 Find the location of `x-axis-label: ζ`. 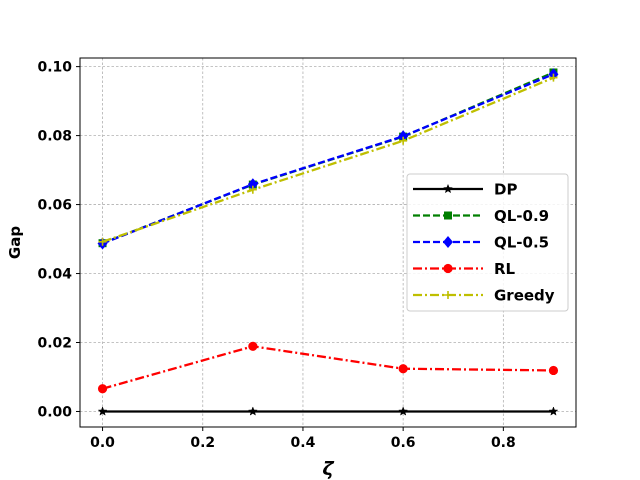

x-axis-label: ζ is located at coordinates (328, 469).